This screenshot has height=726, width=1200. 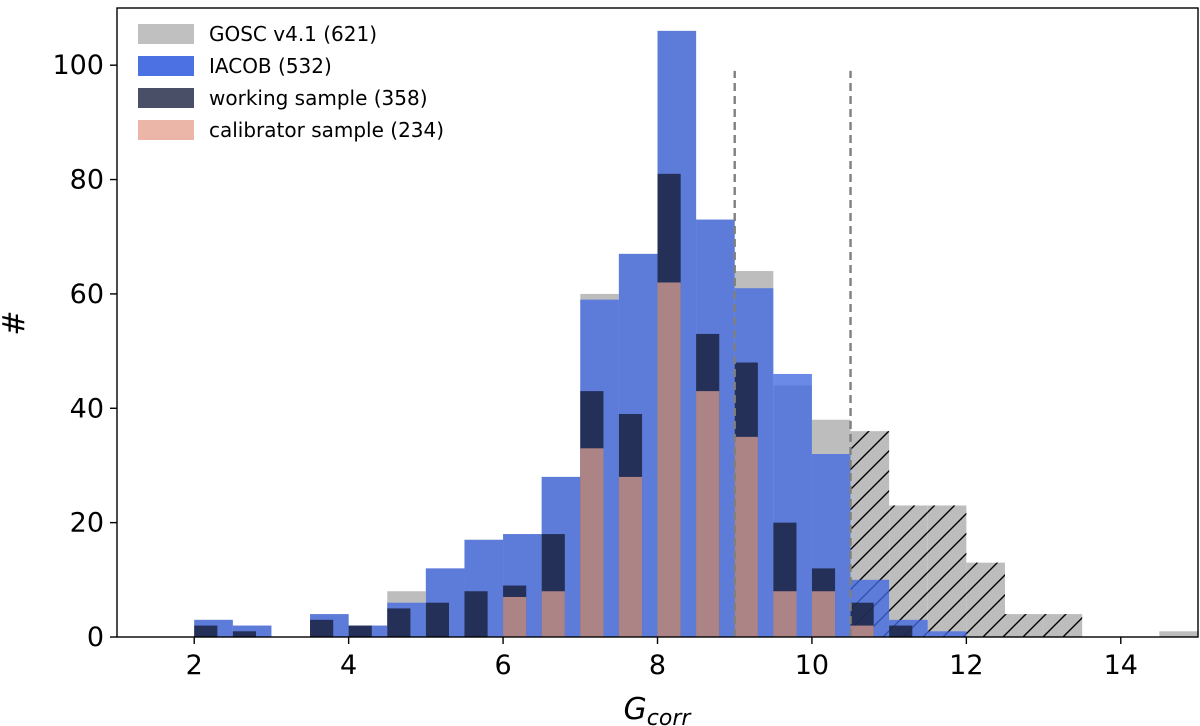 I want to click on x-axis-label: Gcorr, so click(x=658, y=709).